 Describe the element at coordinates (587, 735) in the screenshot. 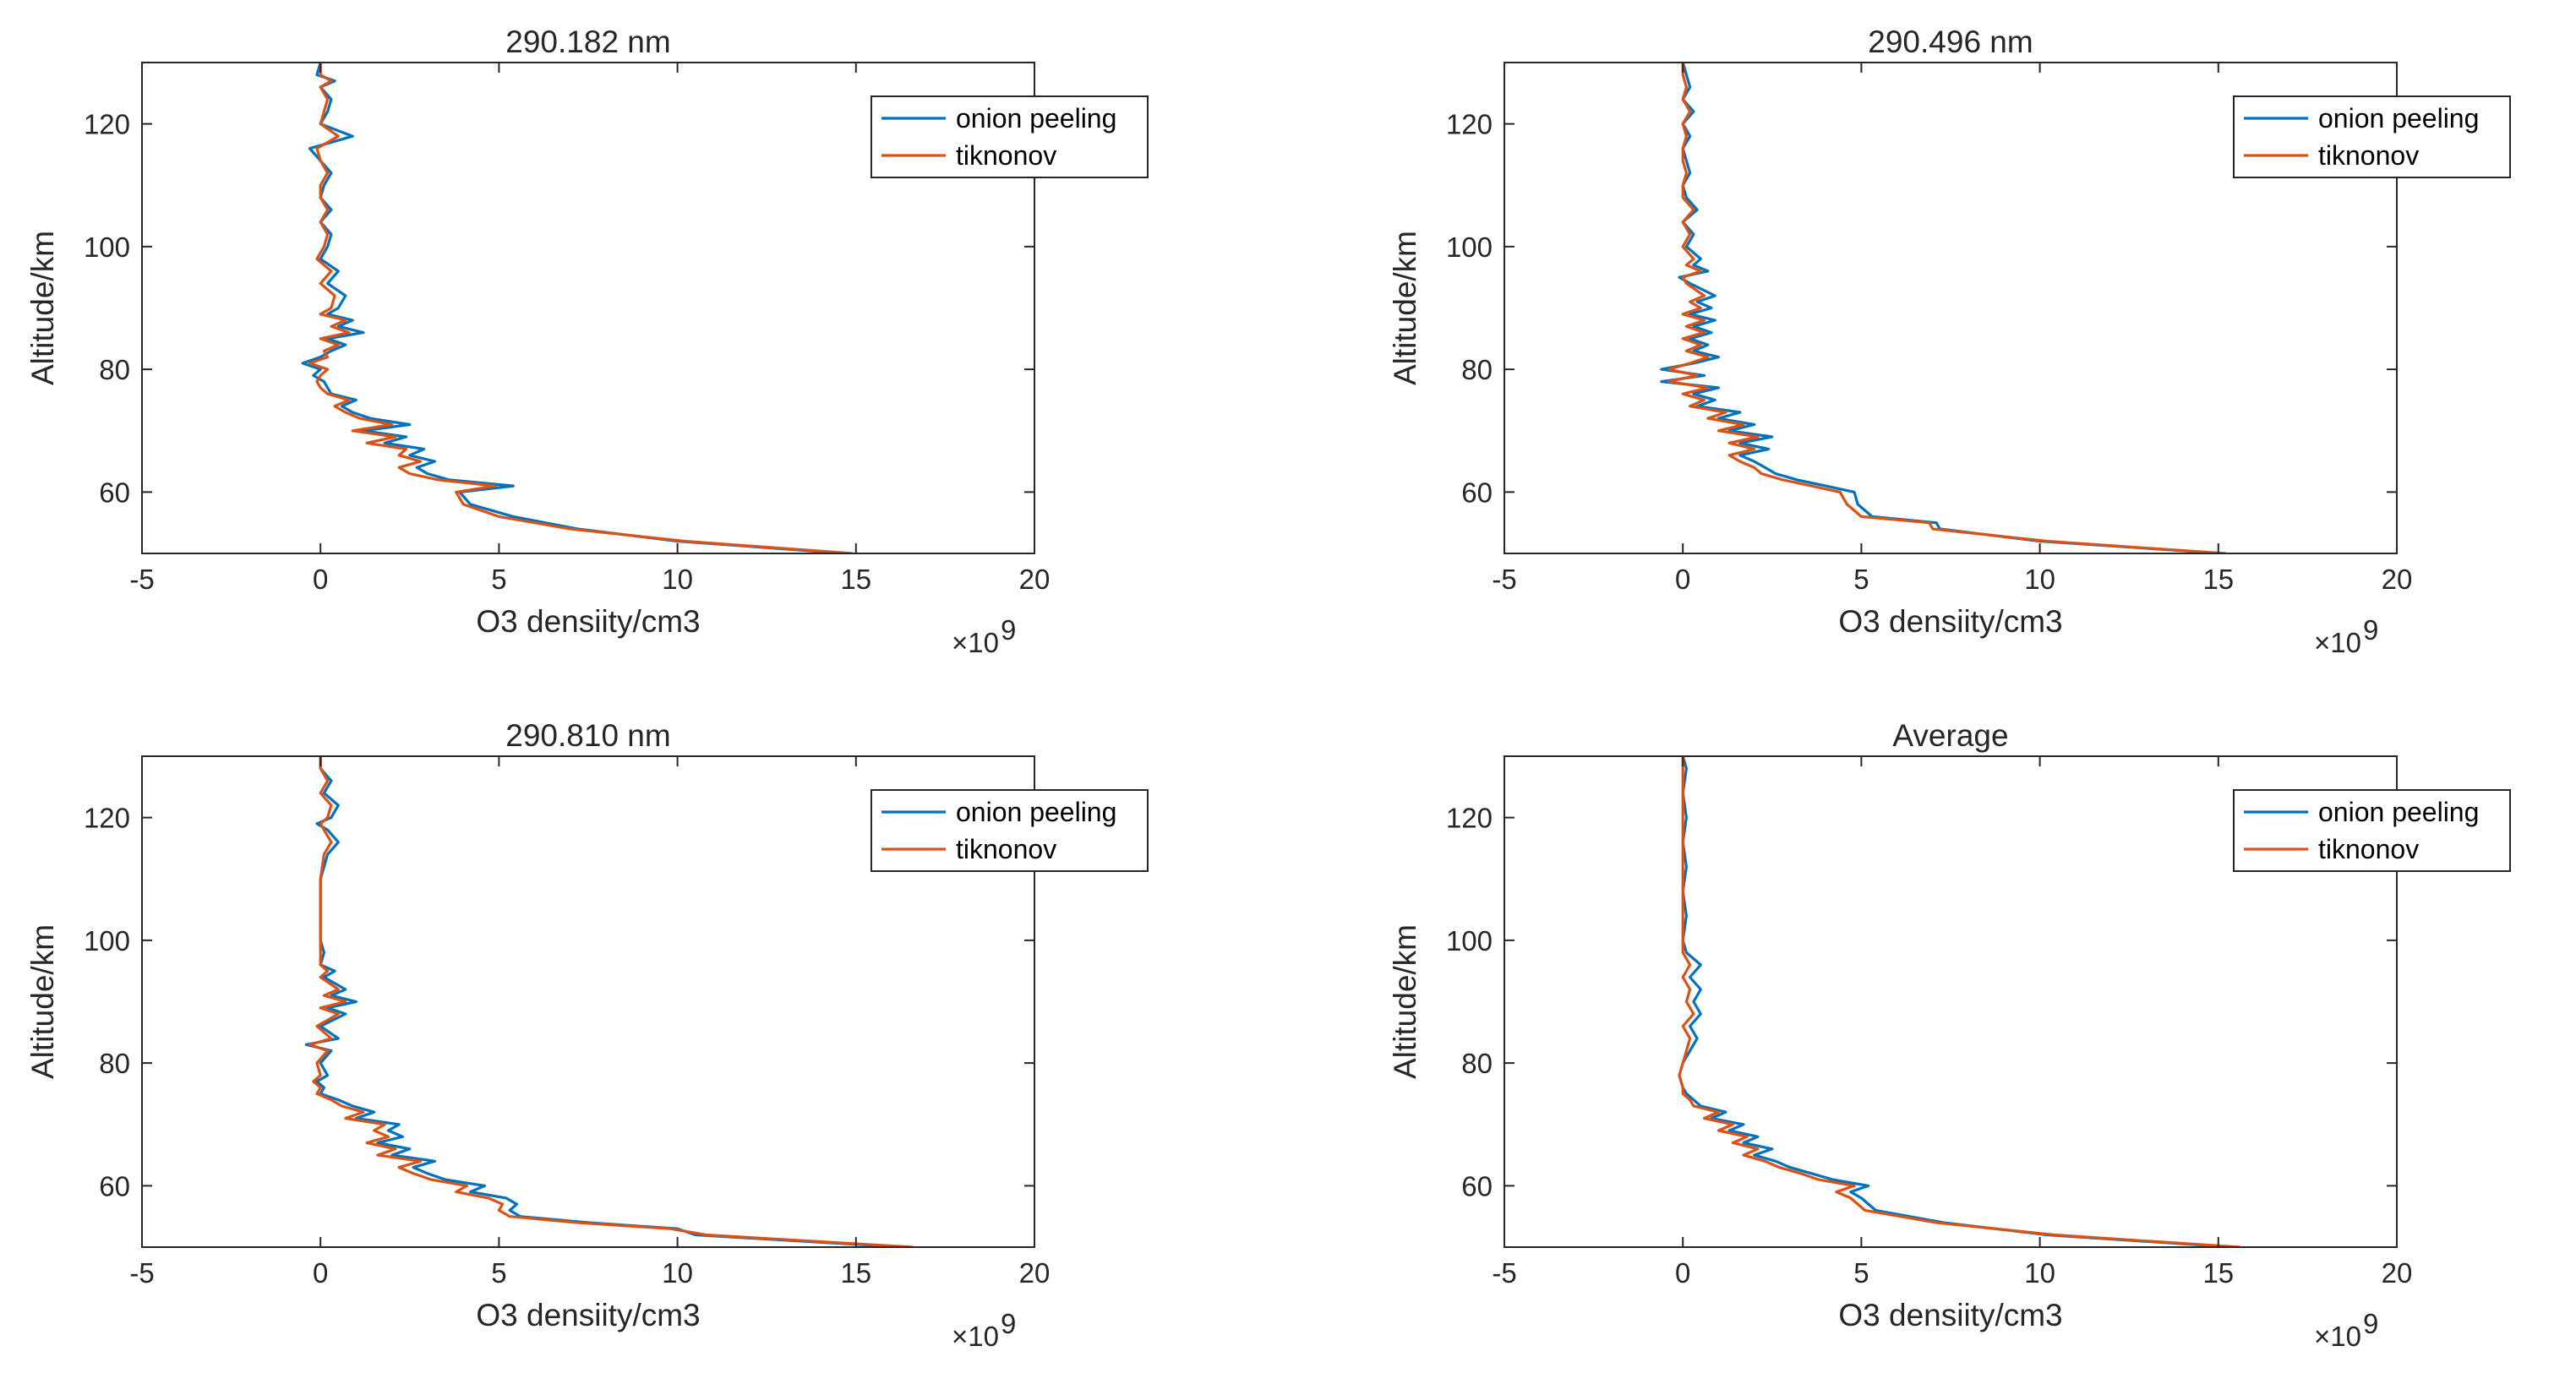

I see `panel-title: 290.810 nm` at that location.